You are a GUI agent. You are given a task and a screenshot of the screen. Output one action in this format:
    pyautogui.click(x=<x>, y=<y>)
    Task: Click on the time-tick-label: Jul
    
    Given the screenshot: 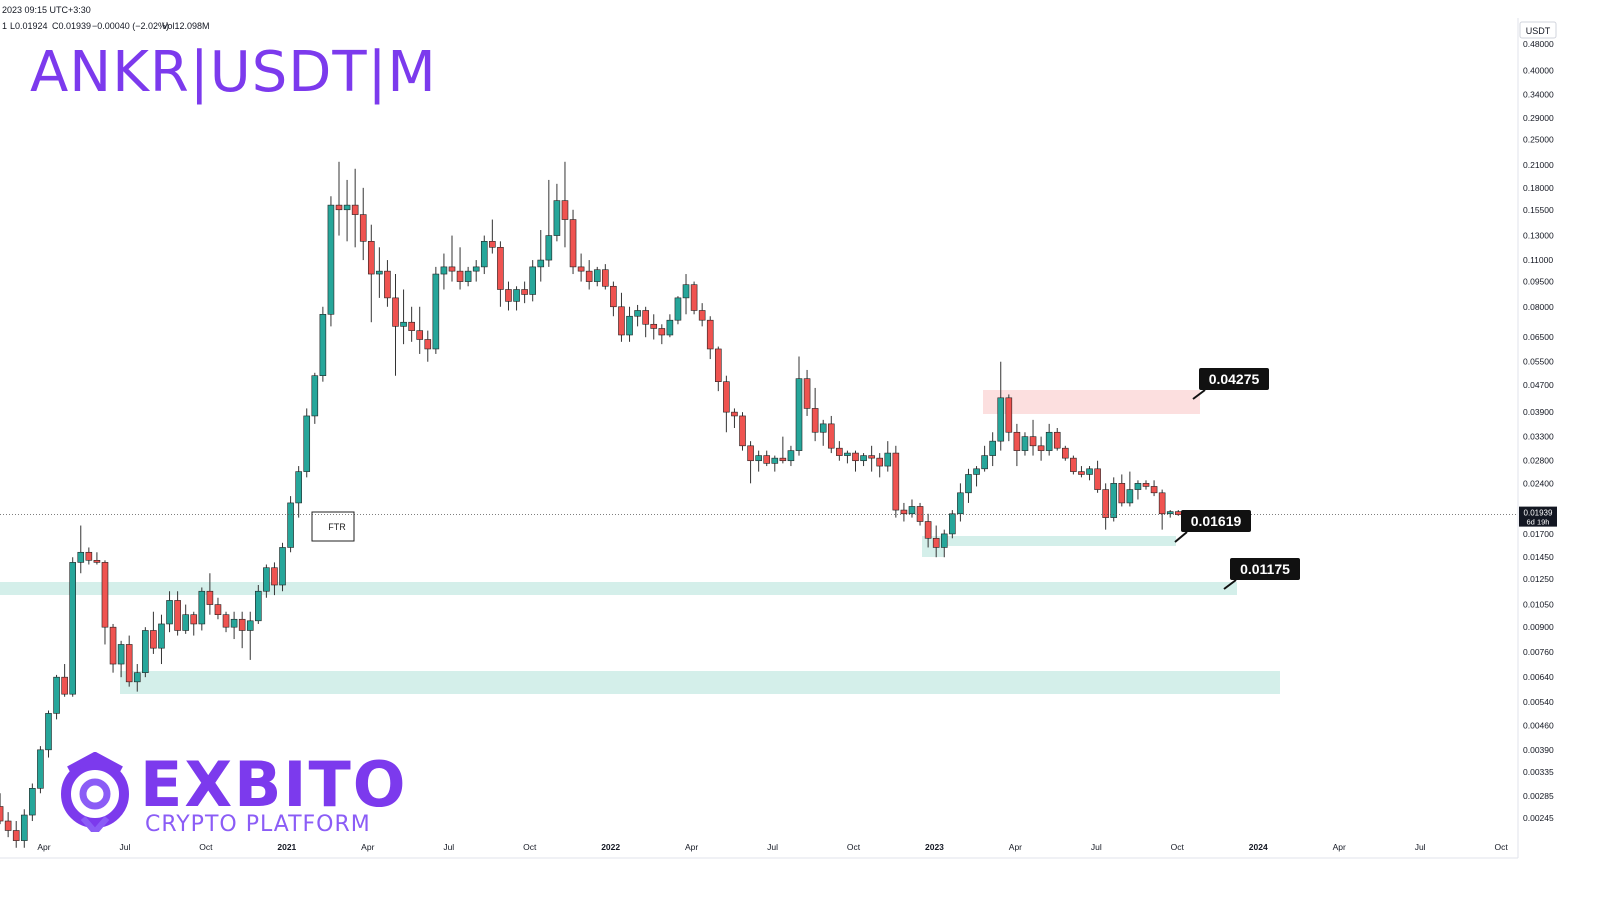 What is the action you would take?
    pyautogui.click(x=772, y=847)
    